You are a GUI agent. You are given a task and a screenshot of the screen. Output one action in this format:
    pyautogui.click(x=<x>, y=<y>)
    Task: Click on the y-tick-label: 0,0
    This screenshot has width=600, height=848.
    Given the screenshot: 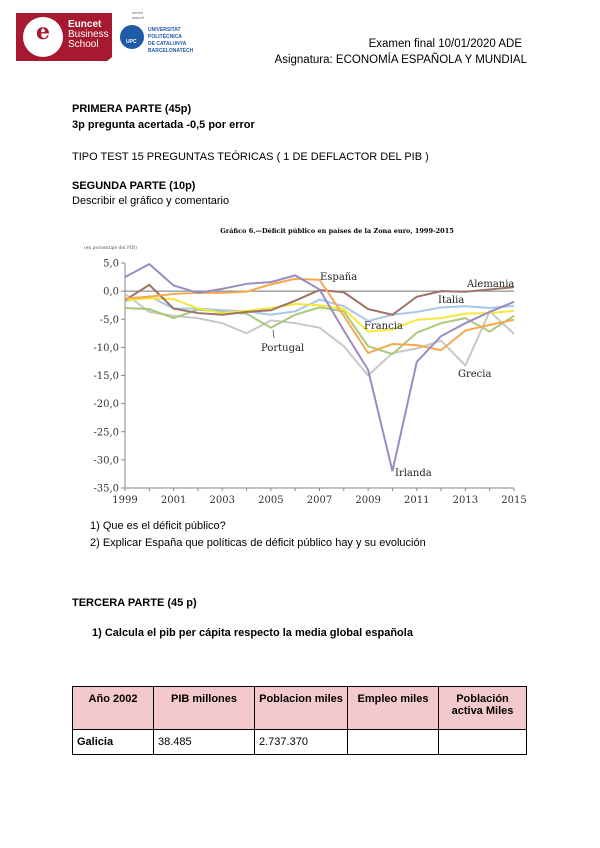 What is the action you would take?
    pyautogui.click(x=111, y=292)
    